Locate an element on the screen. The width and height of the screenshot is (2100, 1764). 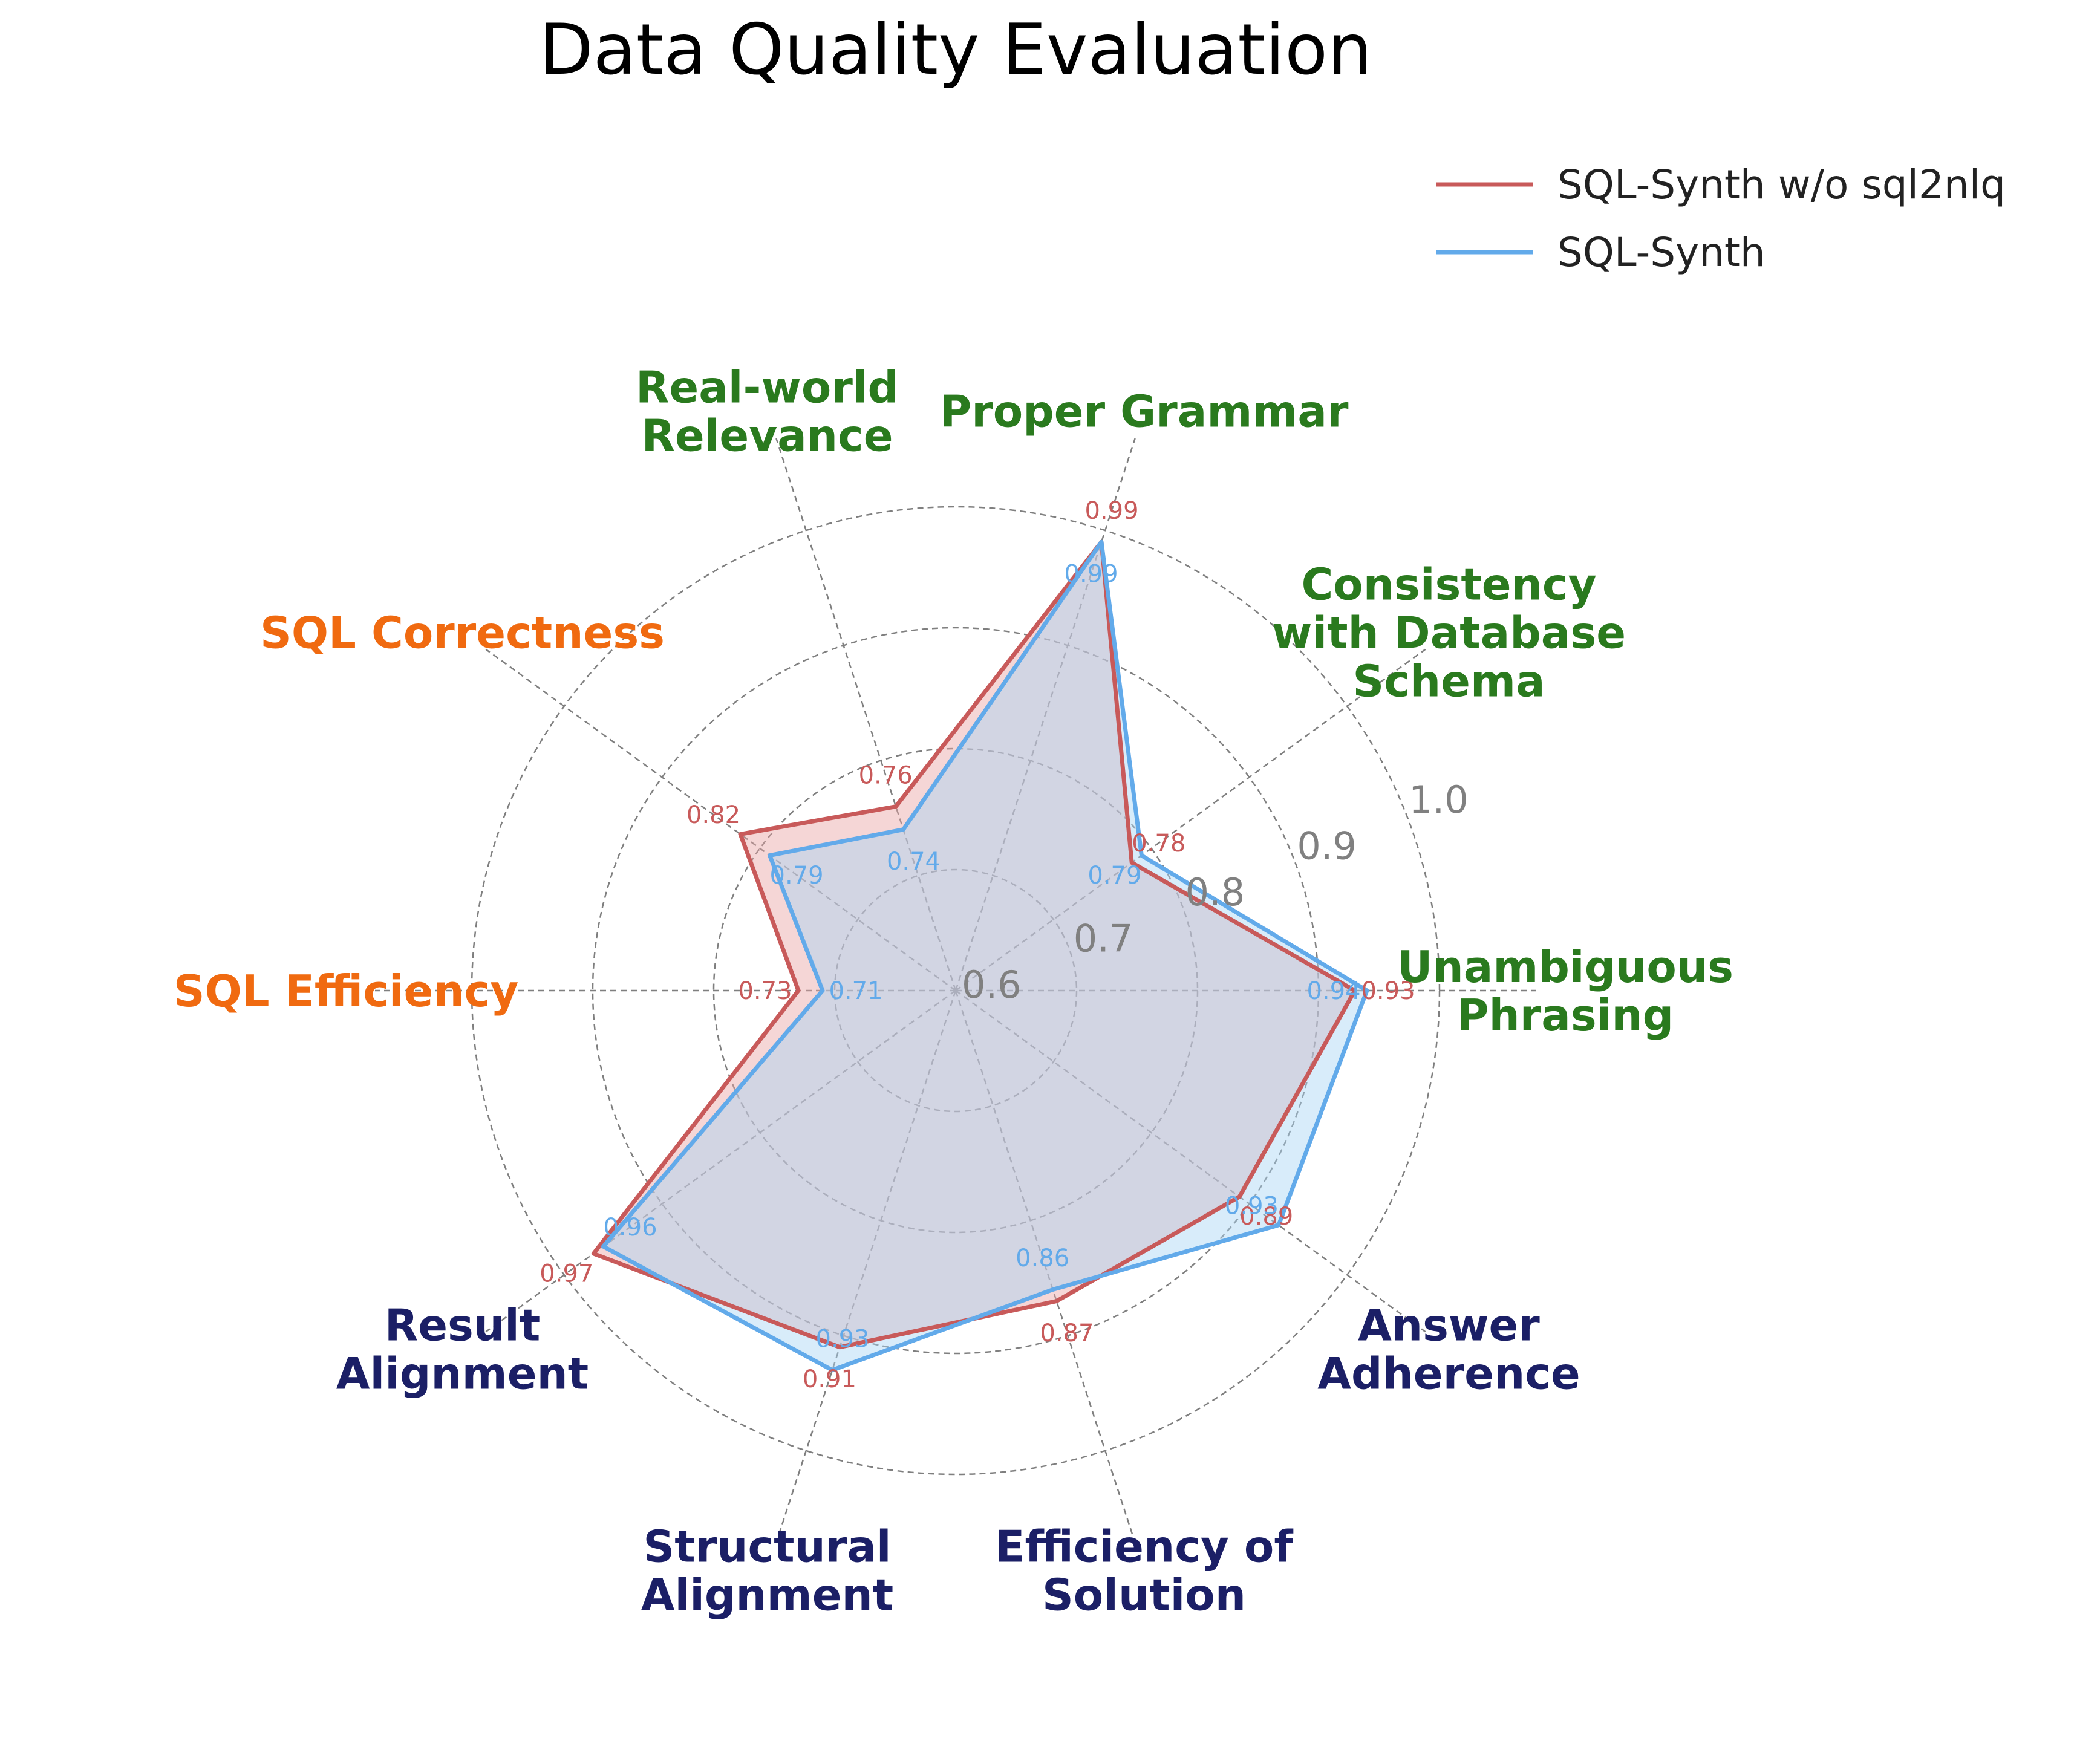
category-label-4: SQL Correctness is located at coordinates (462, 634).